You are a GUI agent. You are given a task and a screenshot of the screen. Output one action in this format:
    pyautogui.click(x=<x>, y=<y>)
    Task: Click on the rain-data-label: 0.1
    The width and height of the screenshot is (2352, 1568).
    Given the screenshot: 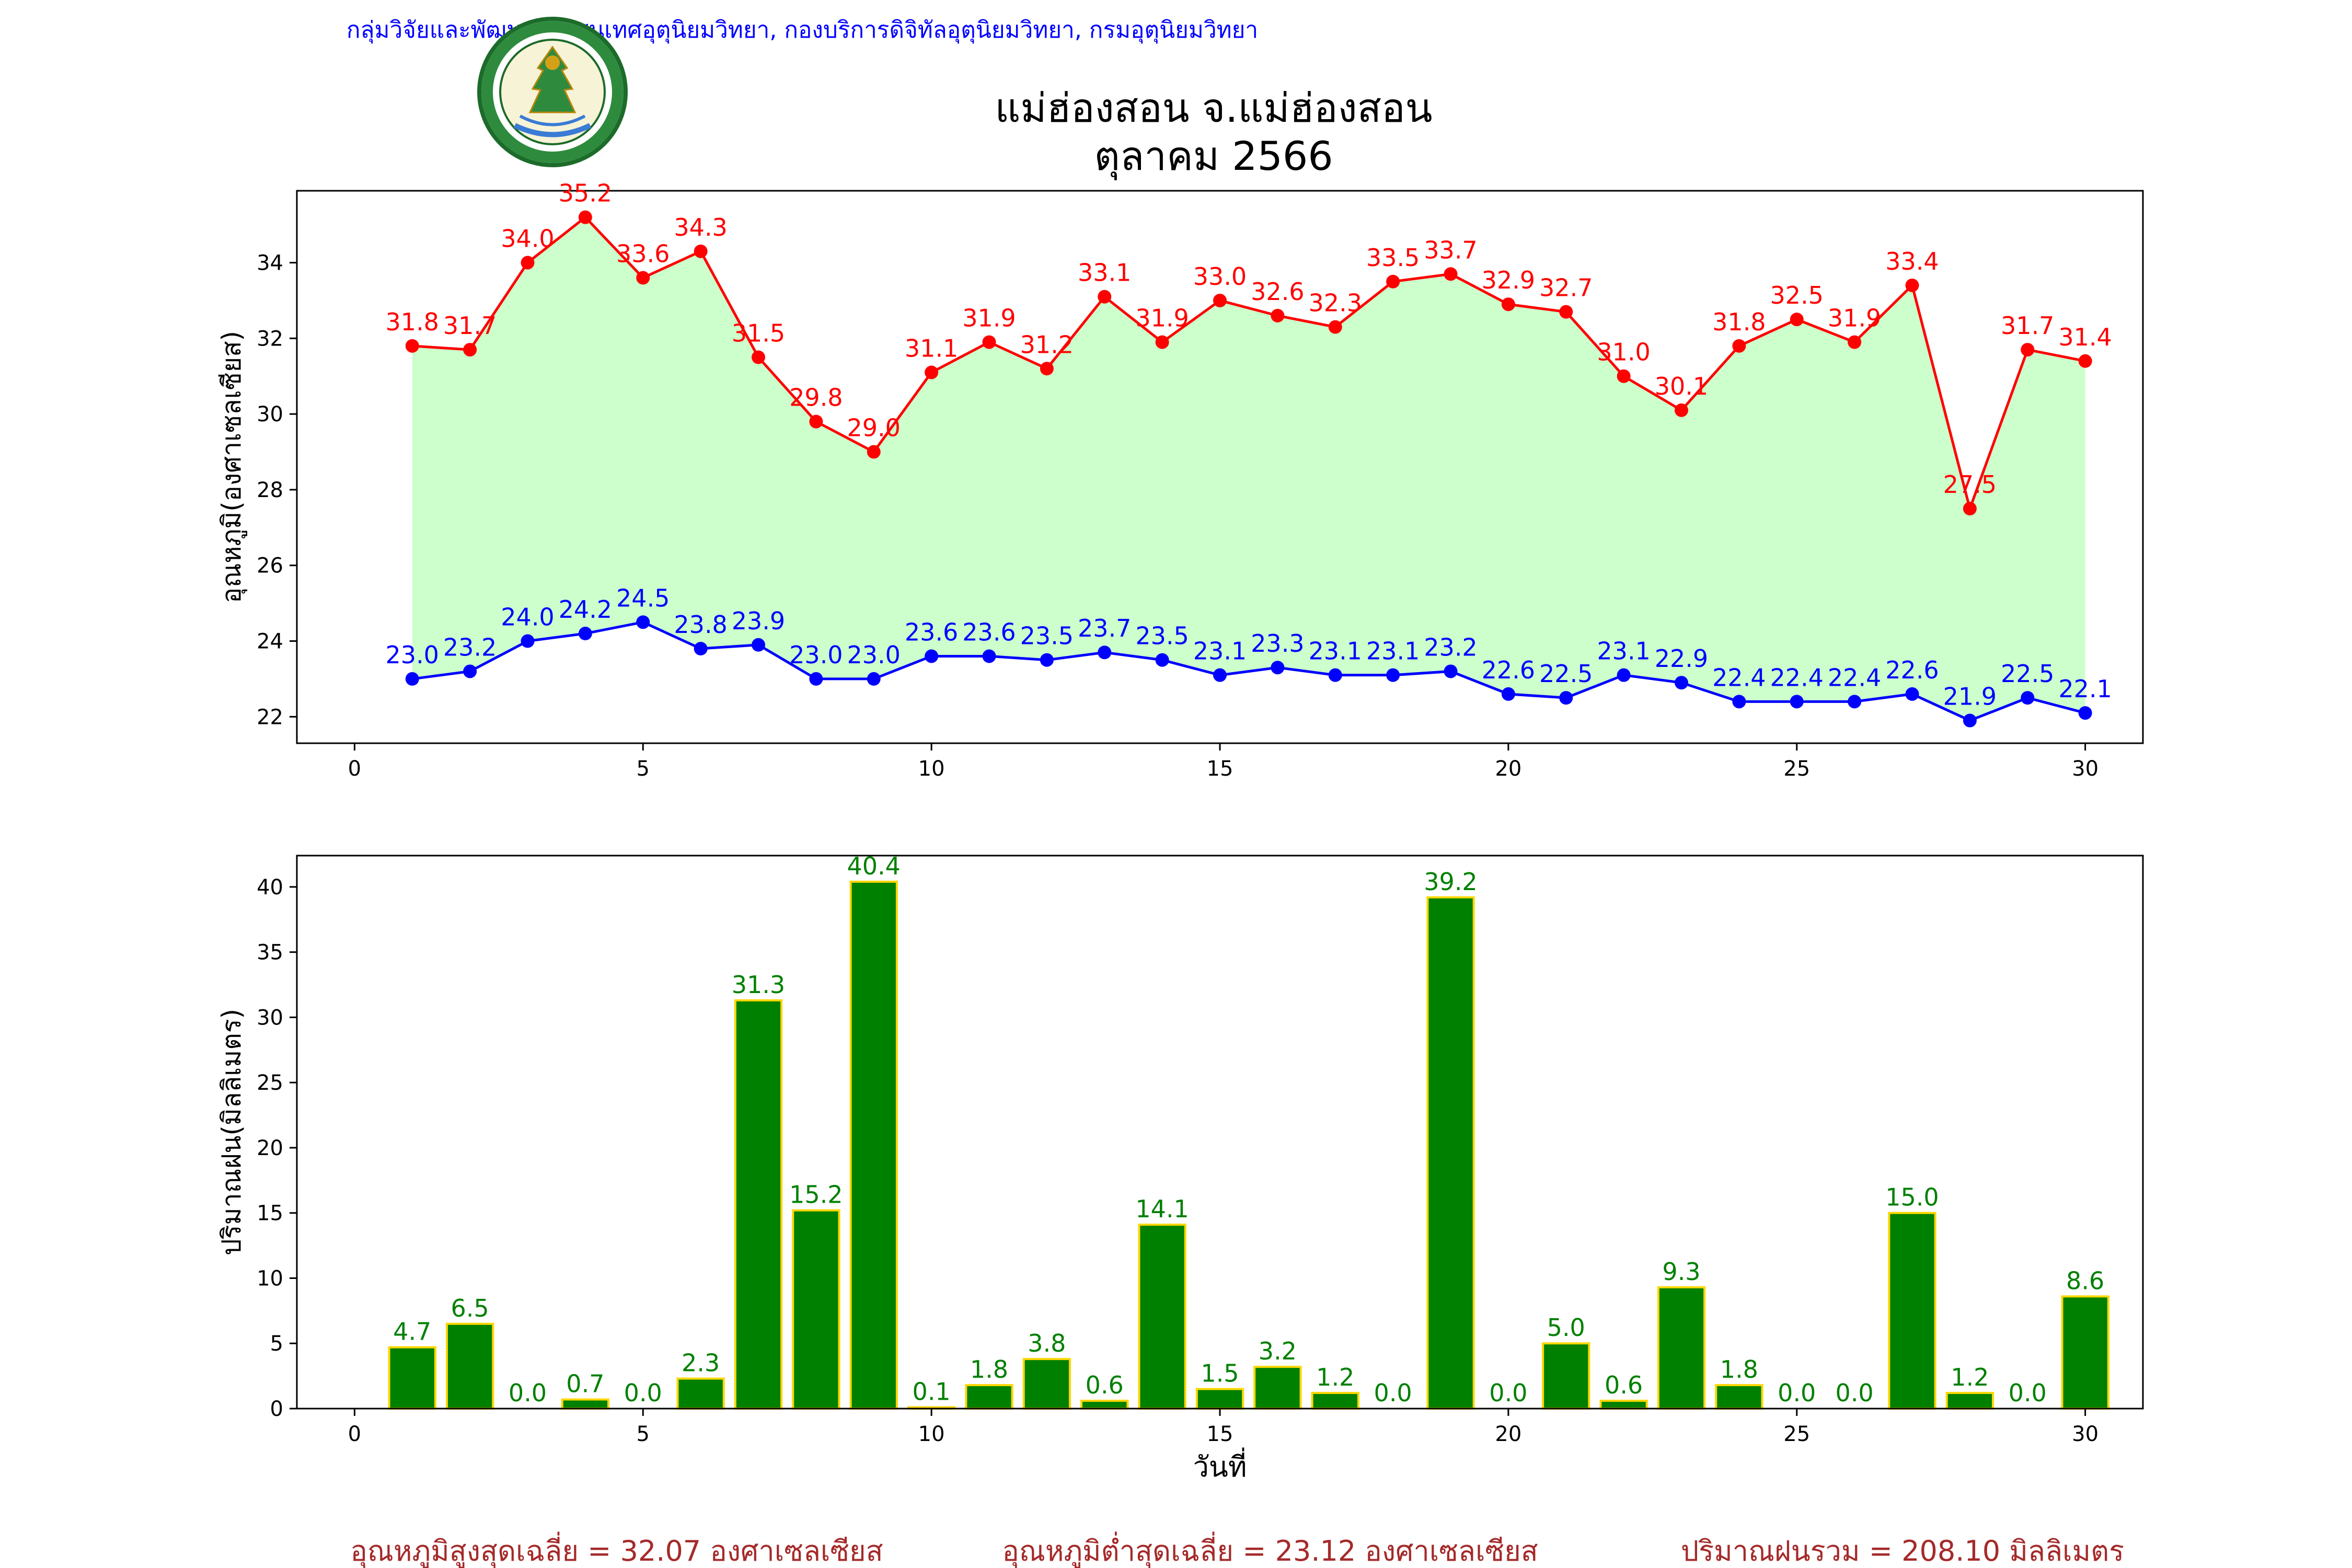 What is the action you would take?
    pyautogui.click(x=932, y=1392)
    